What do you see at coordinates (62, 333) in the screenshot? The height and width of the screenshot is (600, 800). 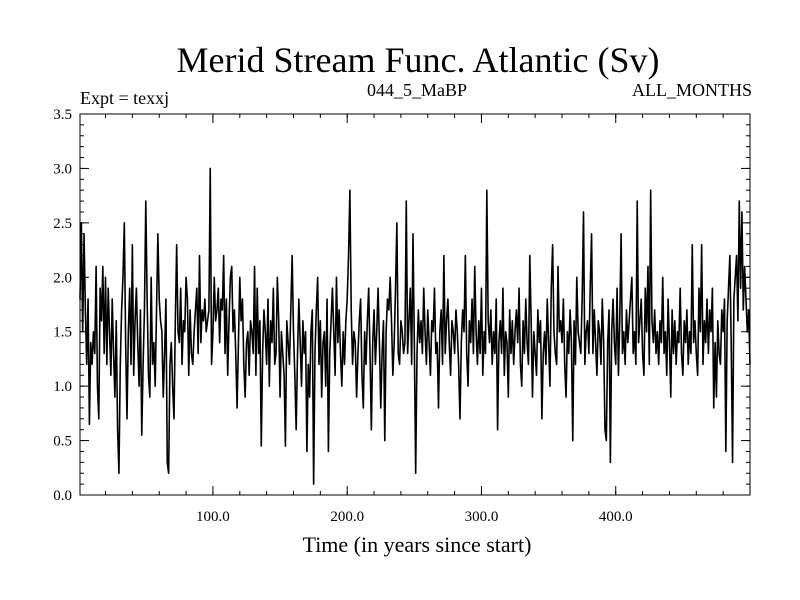 I see `y-tick-label: 1.5` at bounding box center [62, 333].